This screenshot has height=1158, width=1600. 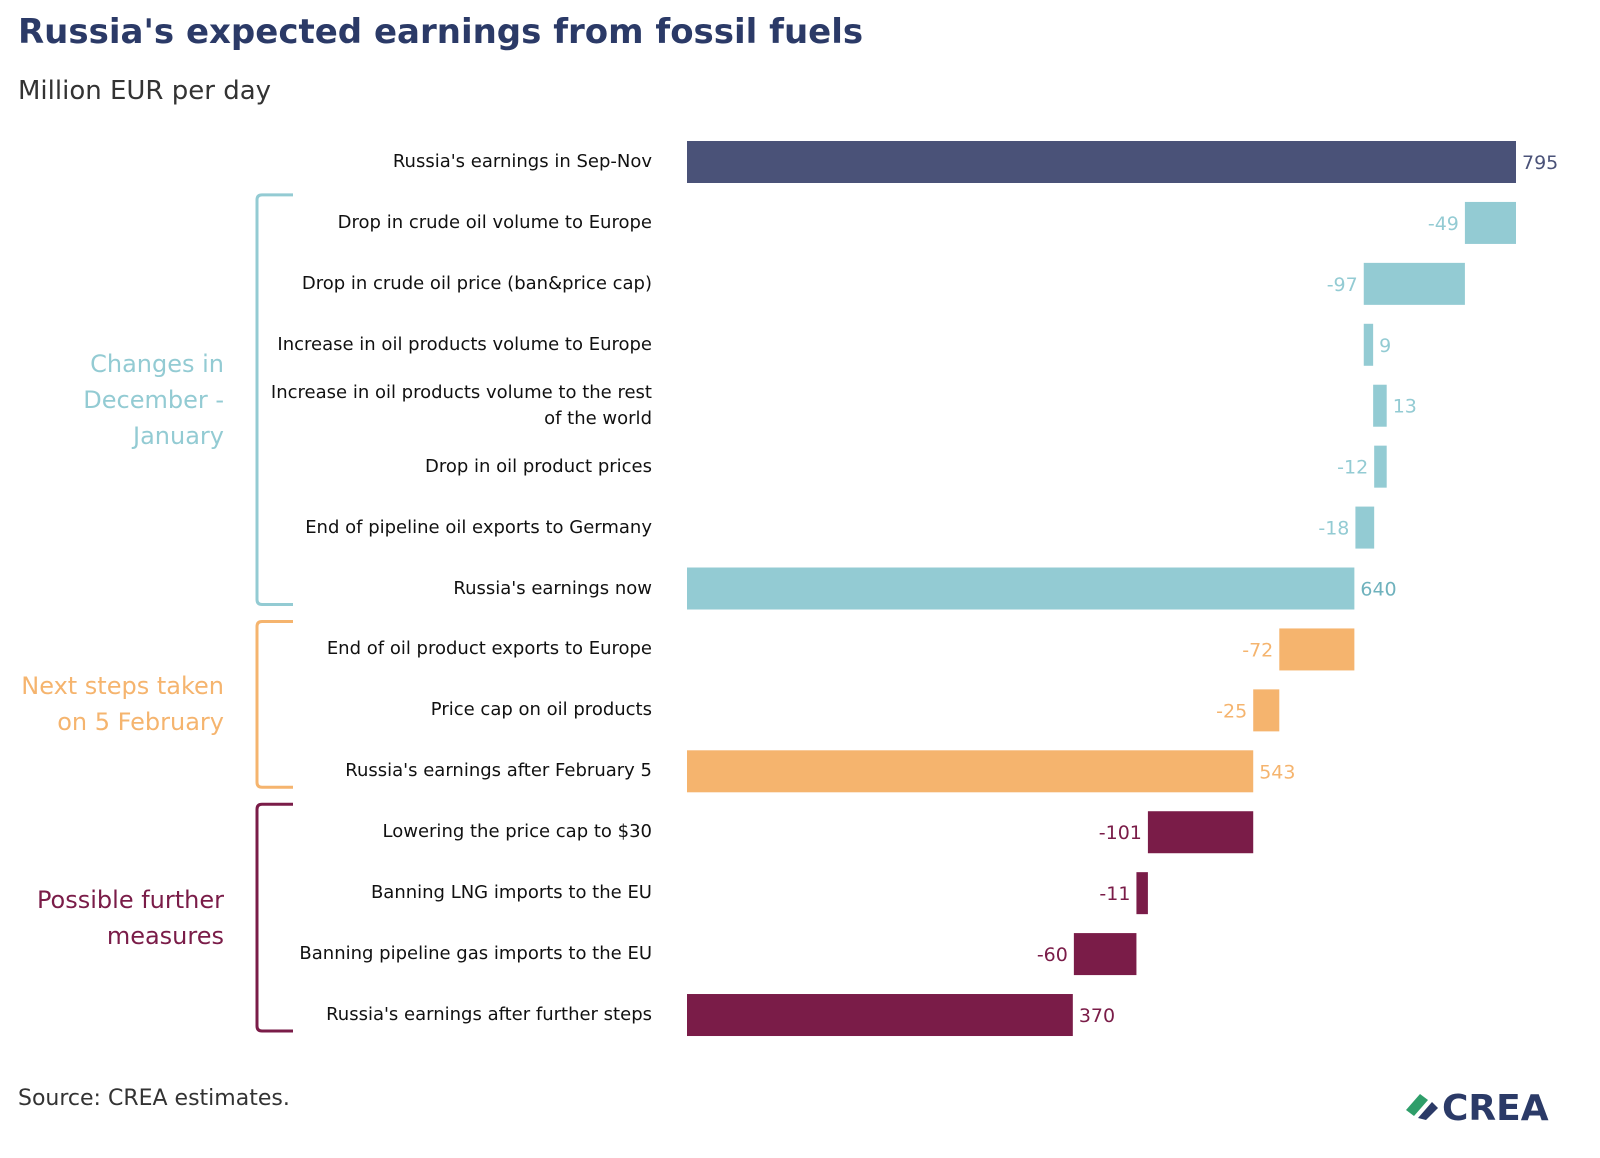 What do you see at coordinates (154, 1098) in the screenshot?
I see `source: Source: CREA estimates.` at bounding box center [154, 1098].